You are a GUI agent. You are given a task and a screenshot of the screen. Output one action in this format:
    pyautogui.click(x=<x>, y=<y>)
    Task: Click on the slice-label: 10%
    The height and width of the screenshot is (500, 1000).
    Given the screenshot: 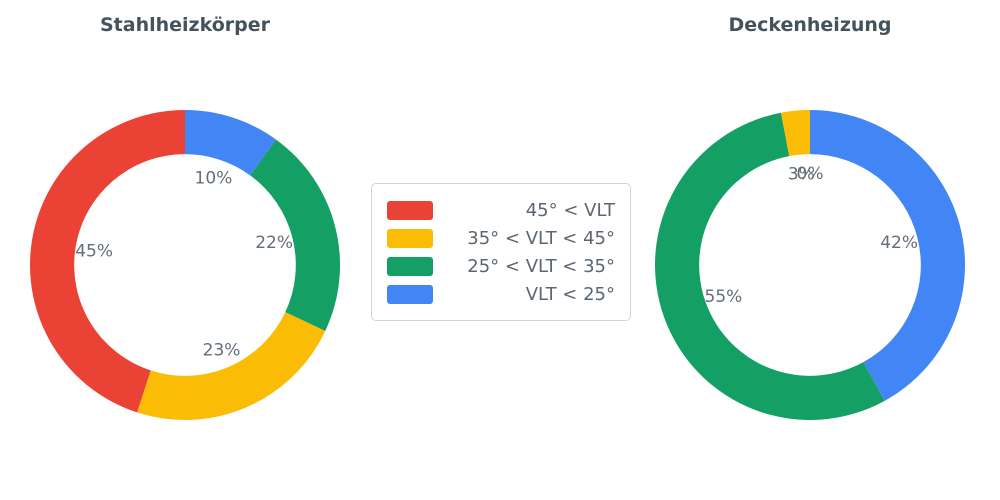 What is the action you would take?
    pyautogui.click(x=214, y=178)
    